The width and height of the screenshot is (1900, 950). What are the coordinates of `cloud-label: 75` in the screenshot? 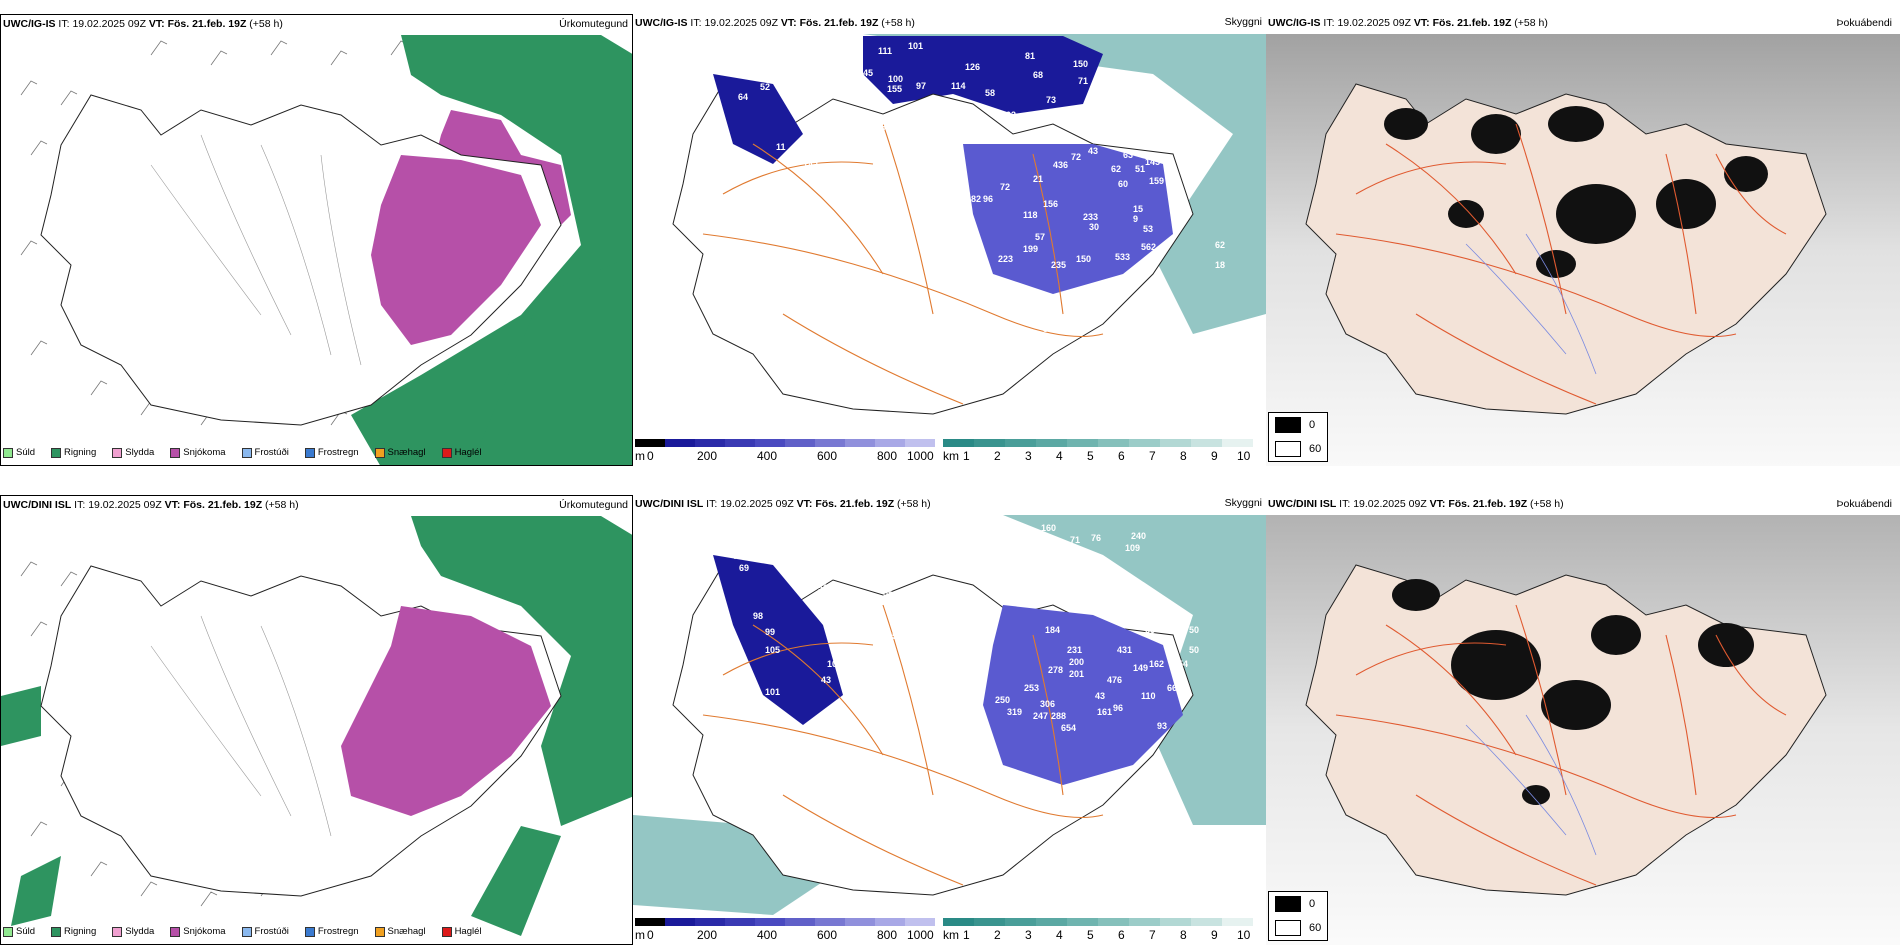 It's located at (1078, 568).